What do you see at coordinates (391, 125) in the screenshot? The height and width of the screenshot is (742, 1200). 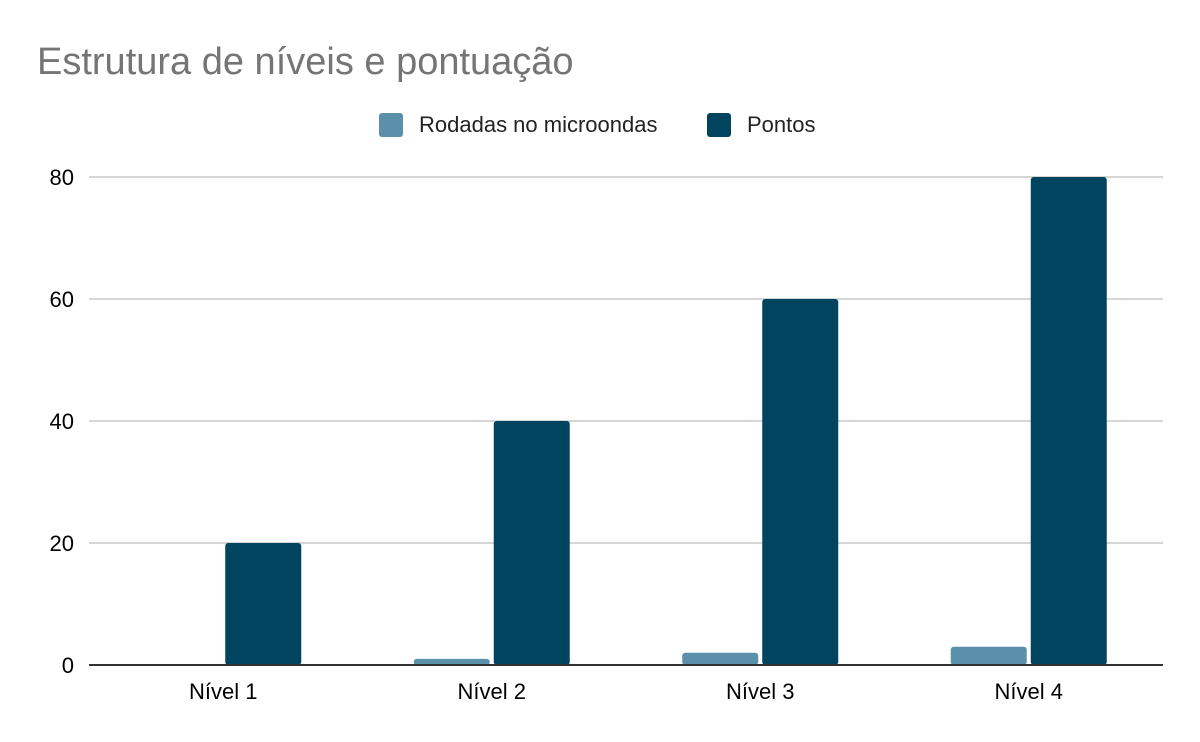 I see `legend-swatch-rodadas` at bounding box center [391, 125].